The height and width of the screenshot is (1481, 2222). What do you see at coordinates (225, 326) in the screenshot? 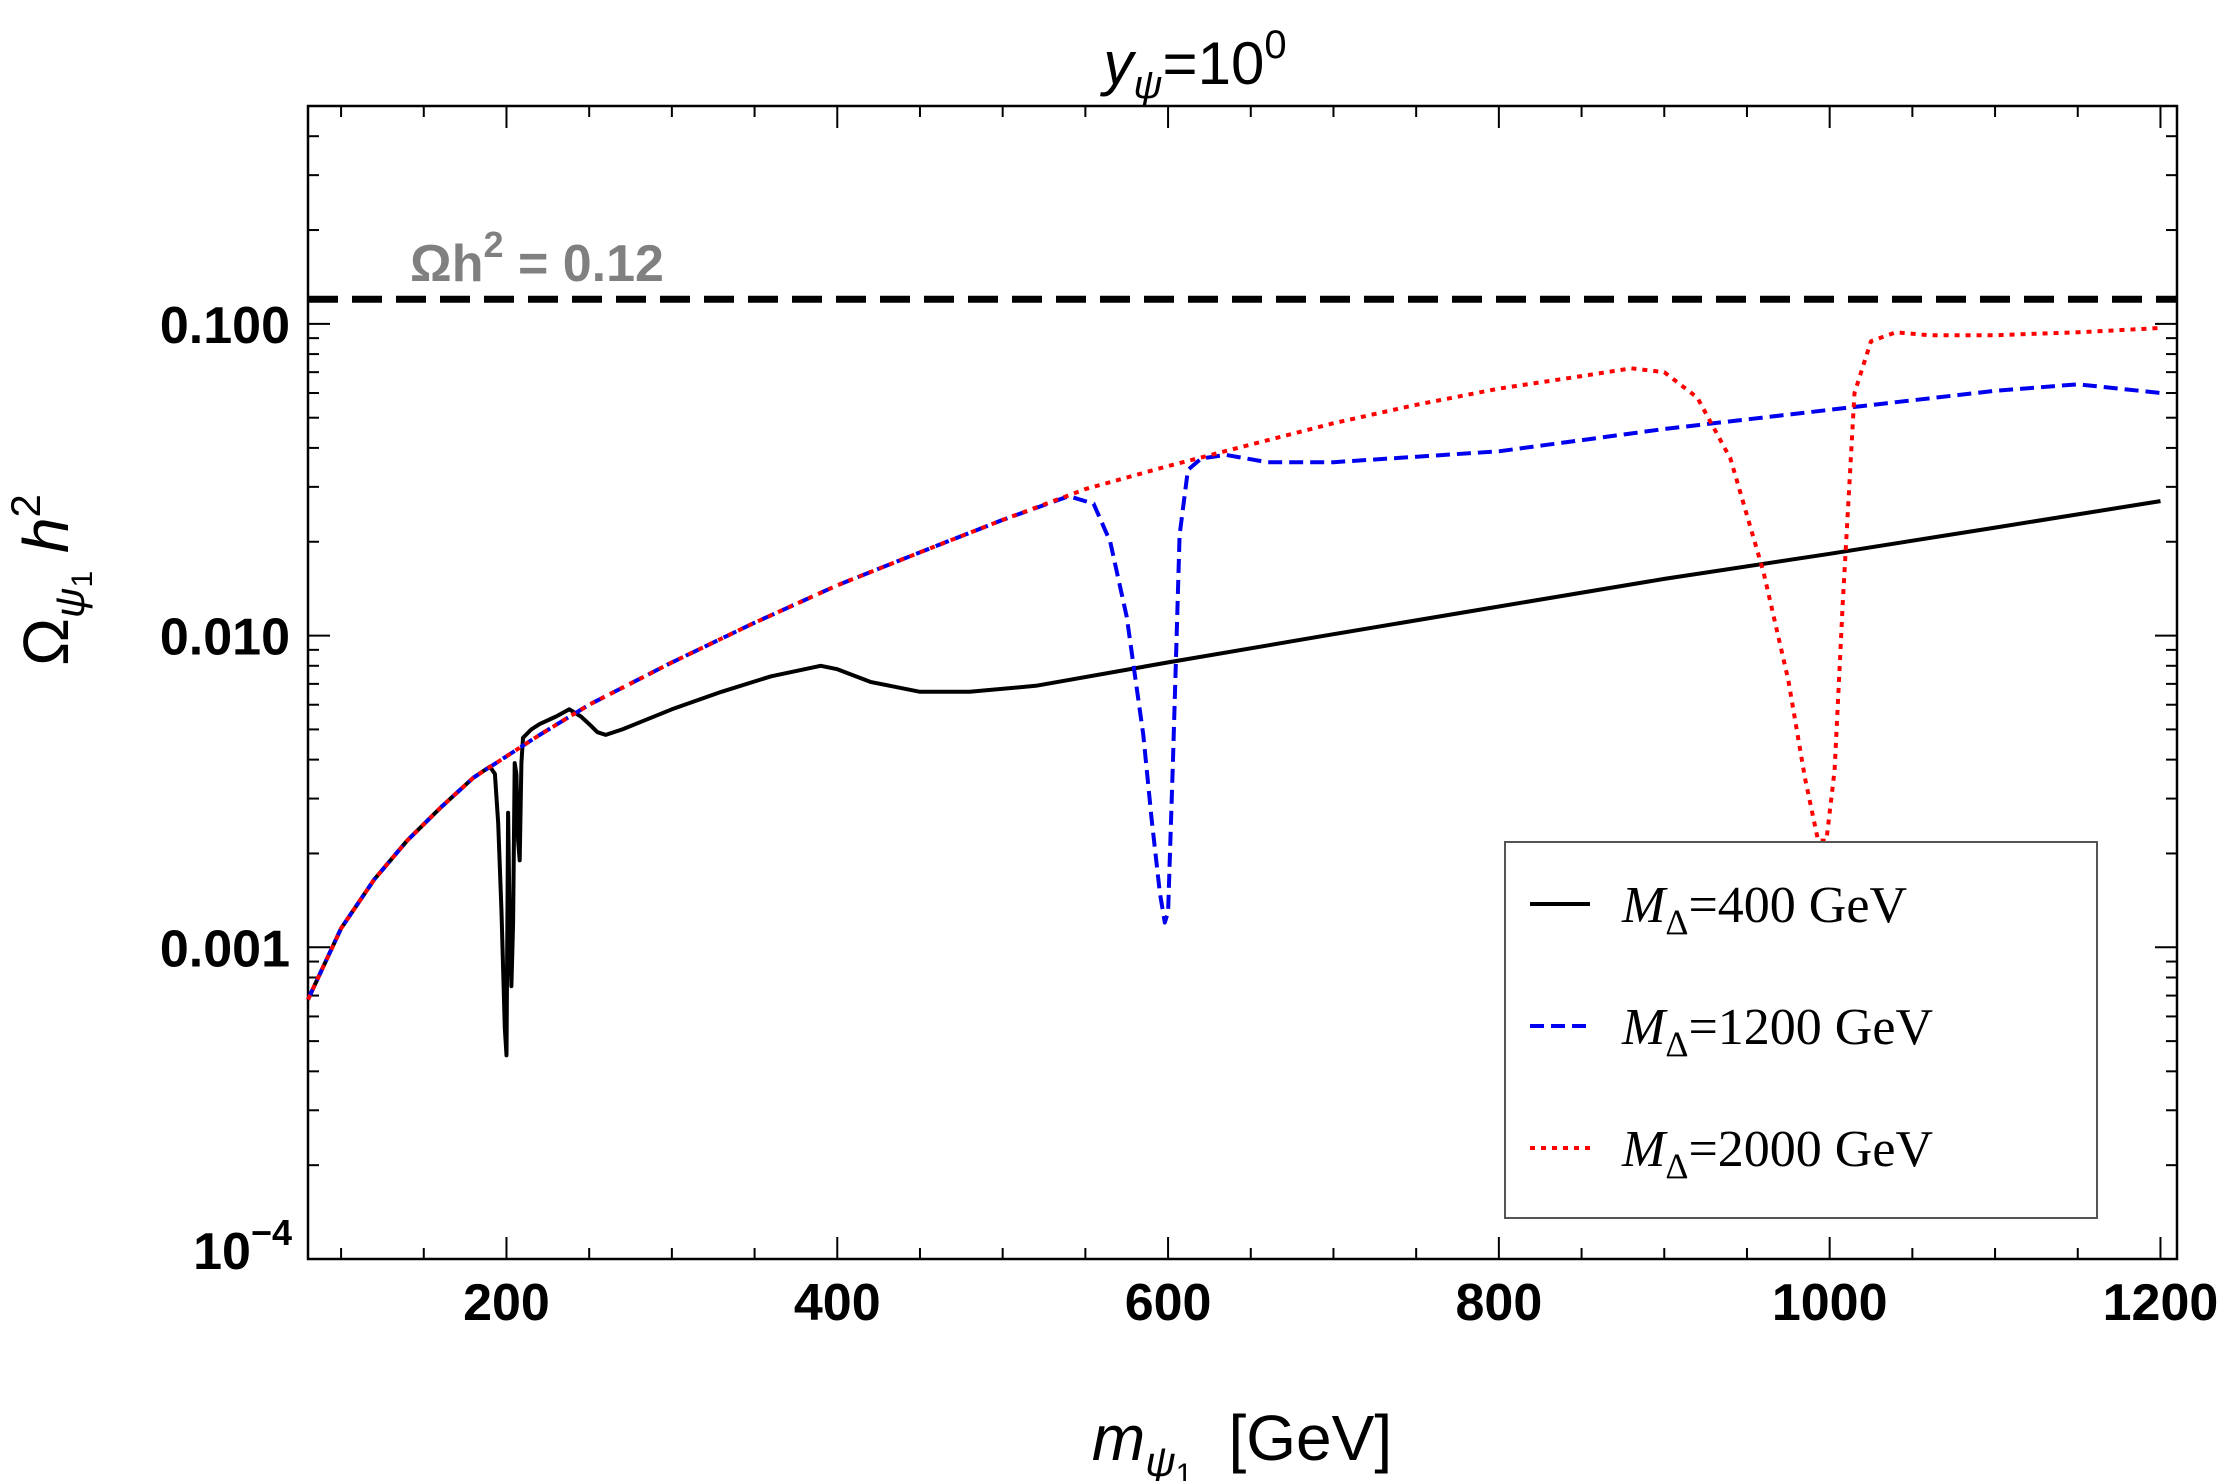
I see `y-tick-label: 0.100` at bounding box center [225, 326].